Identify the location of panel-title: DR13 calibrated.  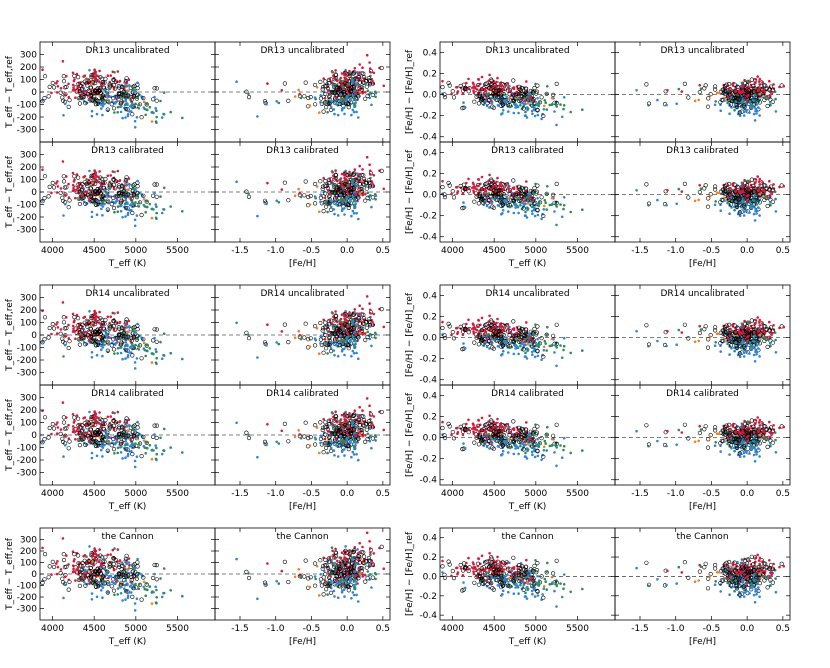
(127, 151).